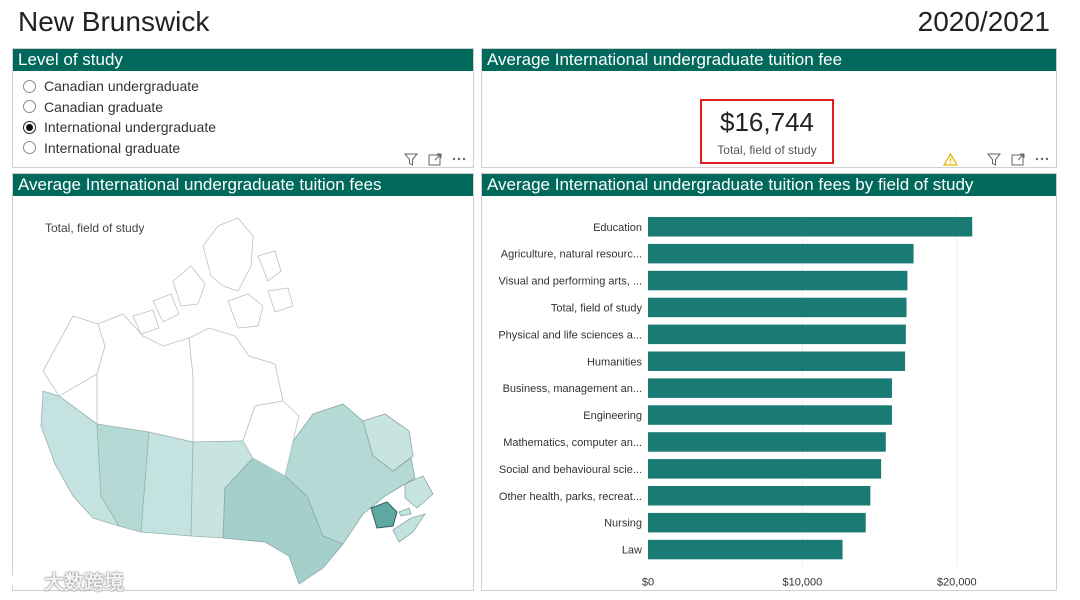  What do you see at coordinates (957, 583) in the screenshot?
I see `x-tick-label: $20,000` at bounding box center [957, 583].